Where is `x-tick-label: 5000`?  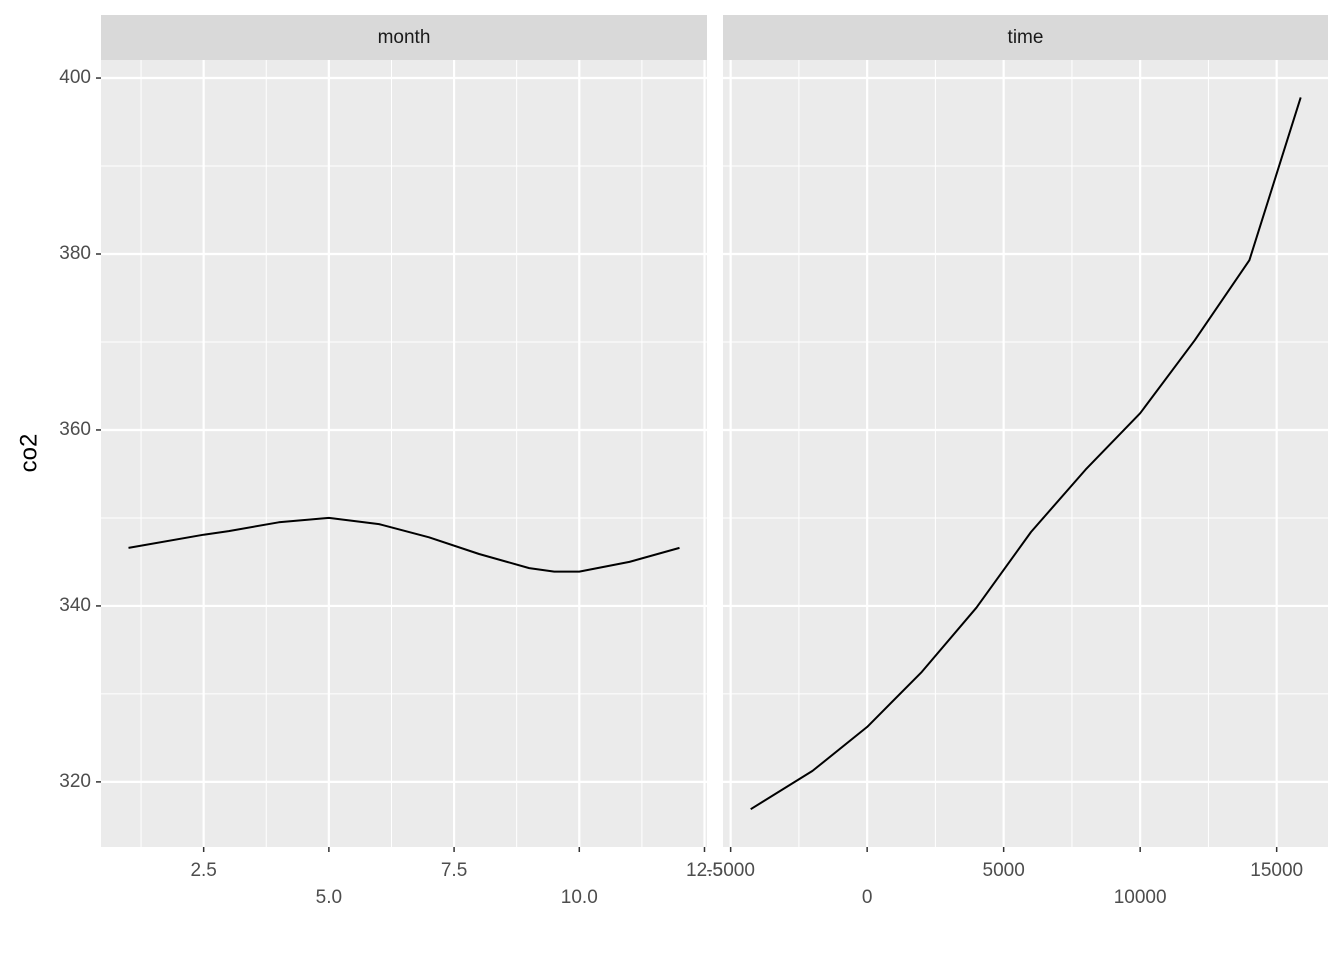
x-tick-label: 5000 is located at coordinates (1004, 870).